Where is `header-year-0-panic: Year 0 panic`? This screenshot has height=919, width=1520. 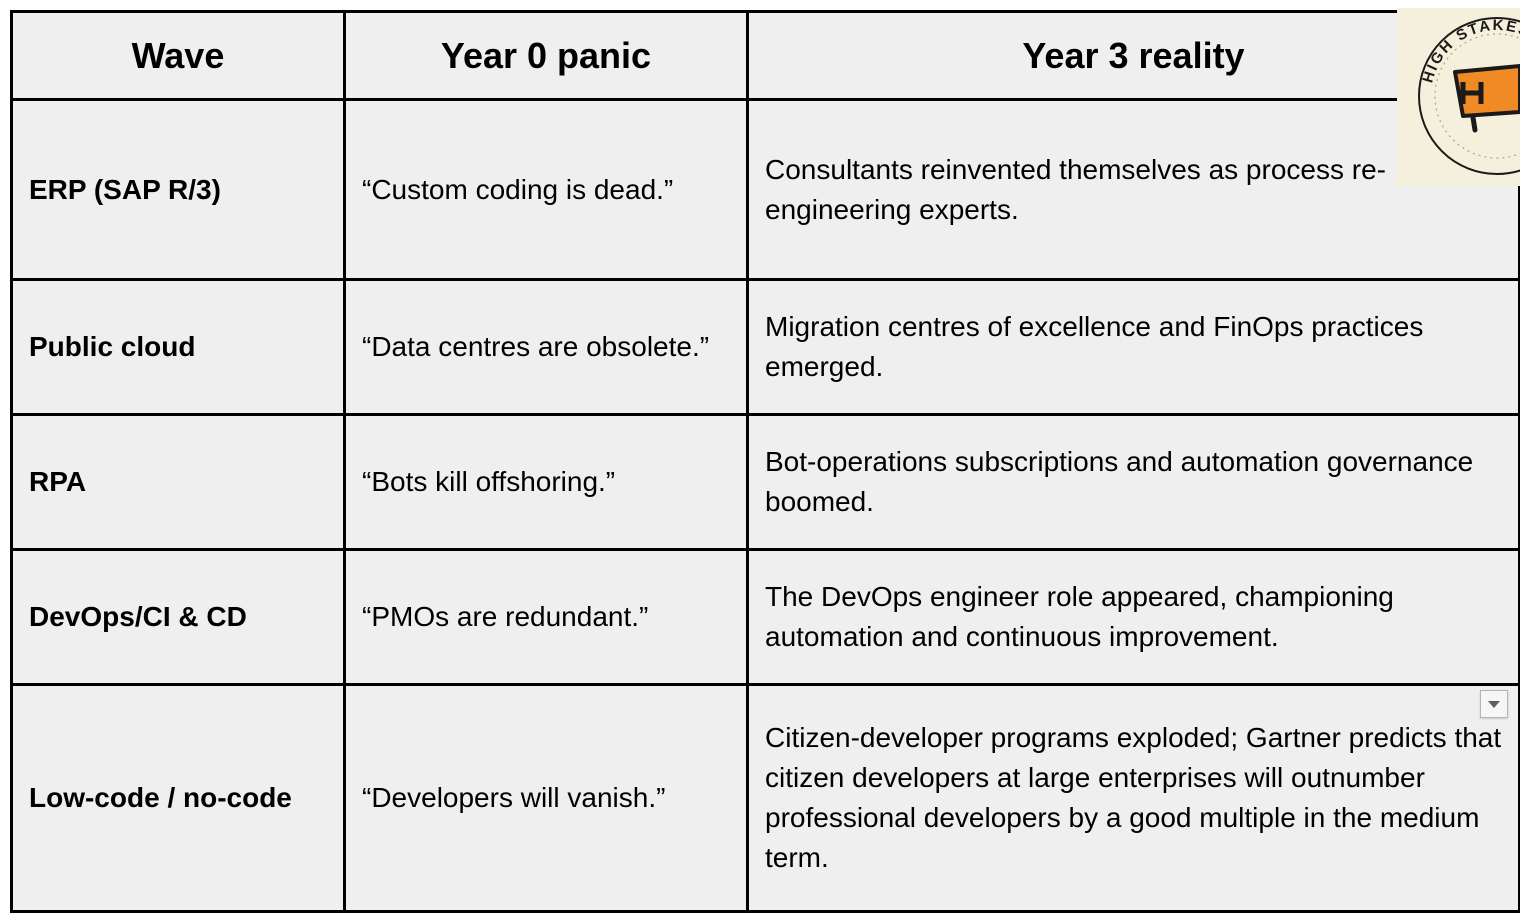 header-year-0-panic: Year 0 panic is located at coordinates (546, 55).